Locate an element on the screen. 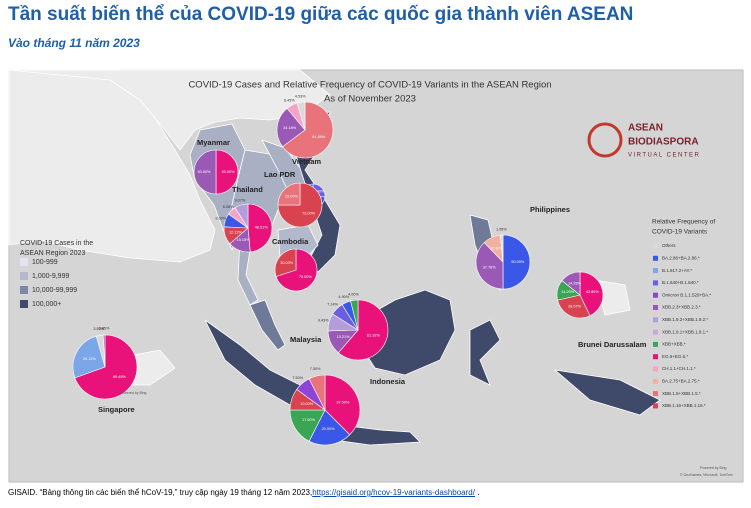  country-label: Vietnam is located at coordinates (306, 161).